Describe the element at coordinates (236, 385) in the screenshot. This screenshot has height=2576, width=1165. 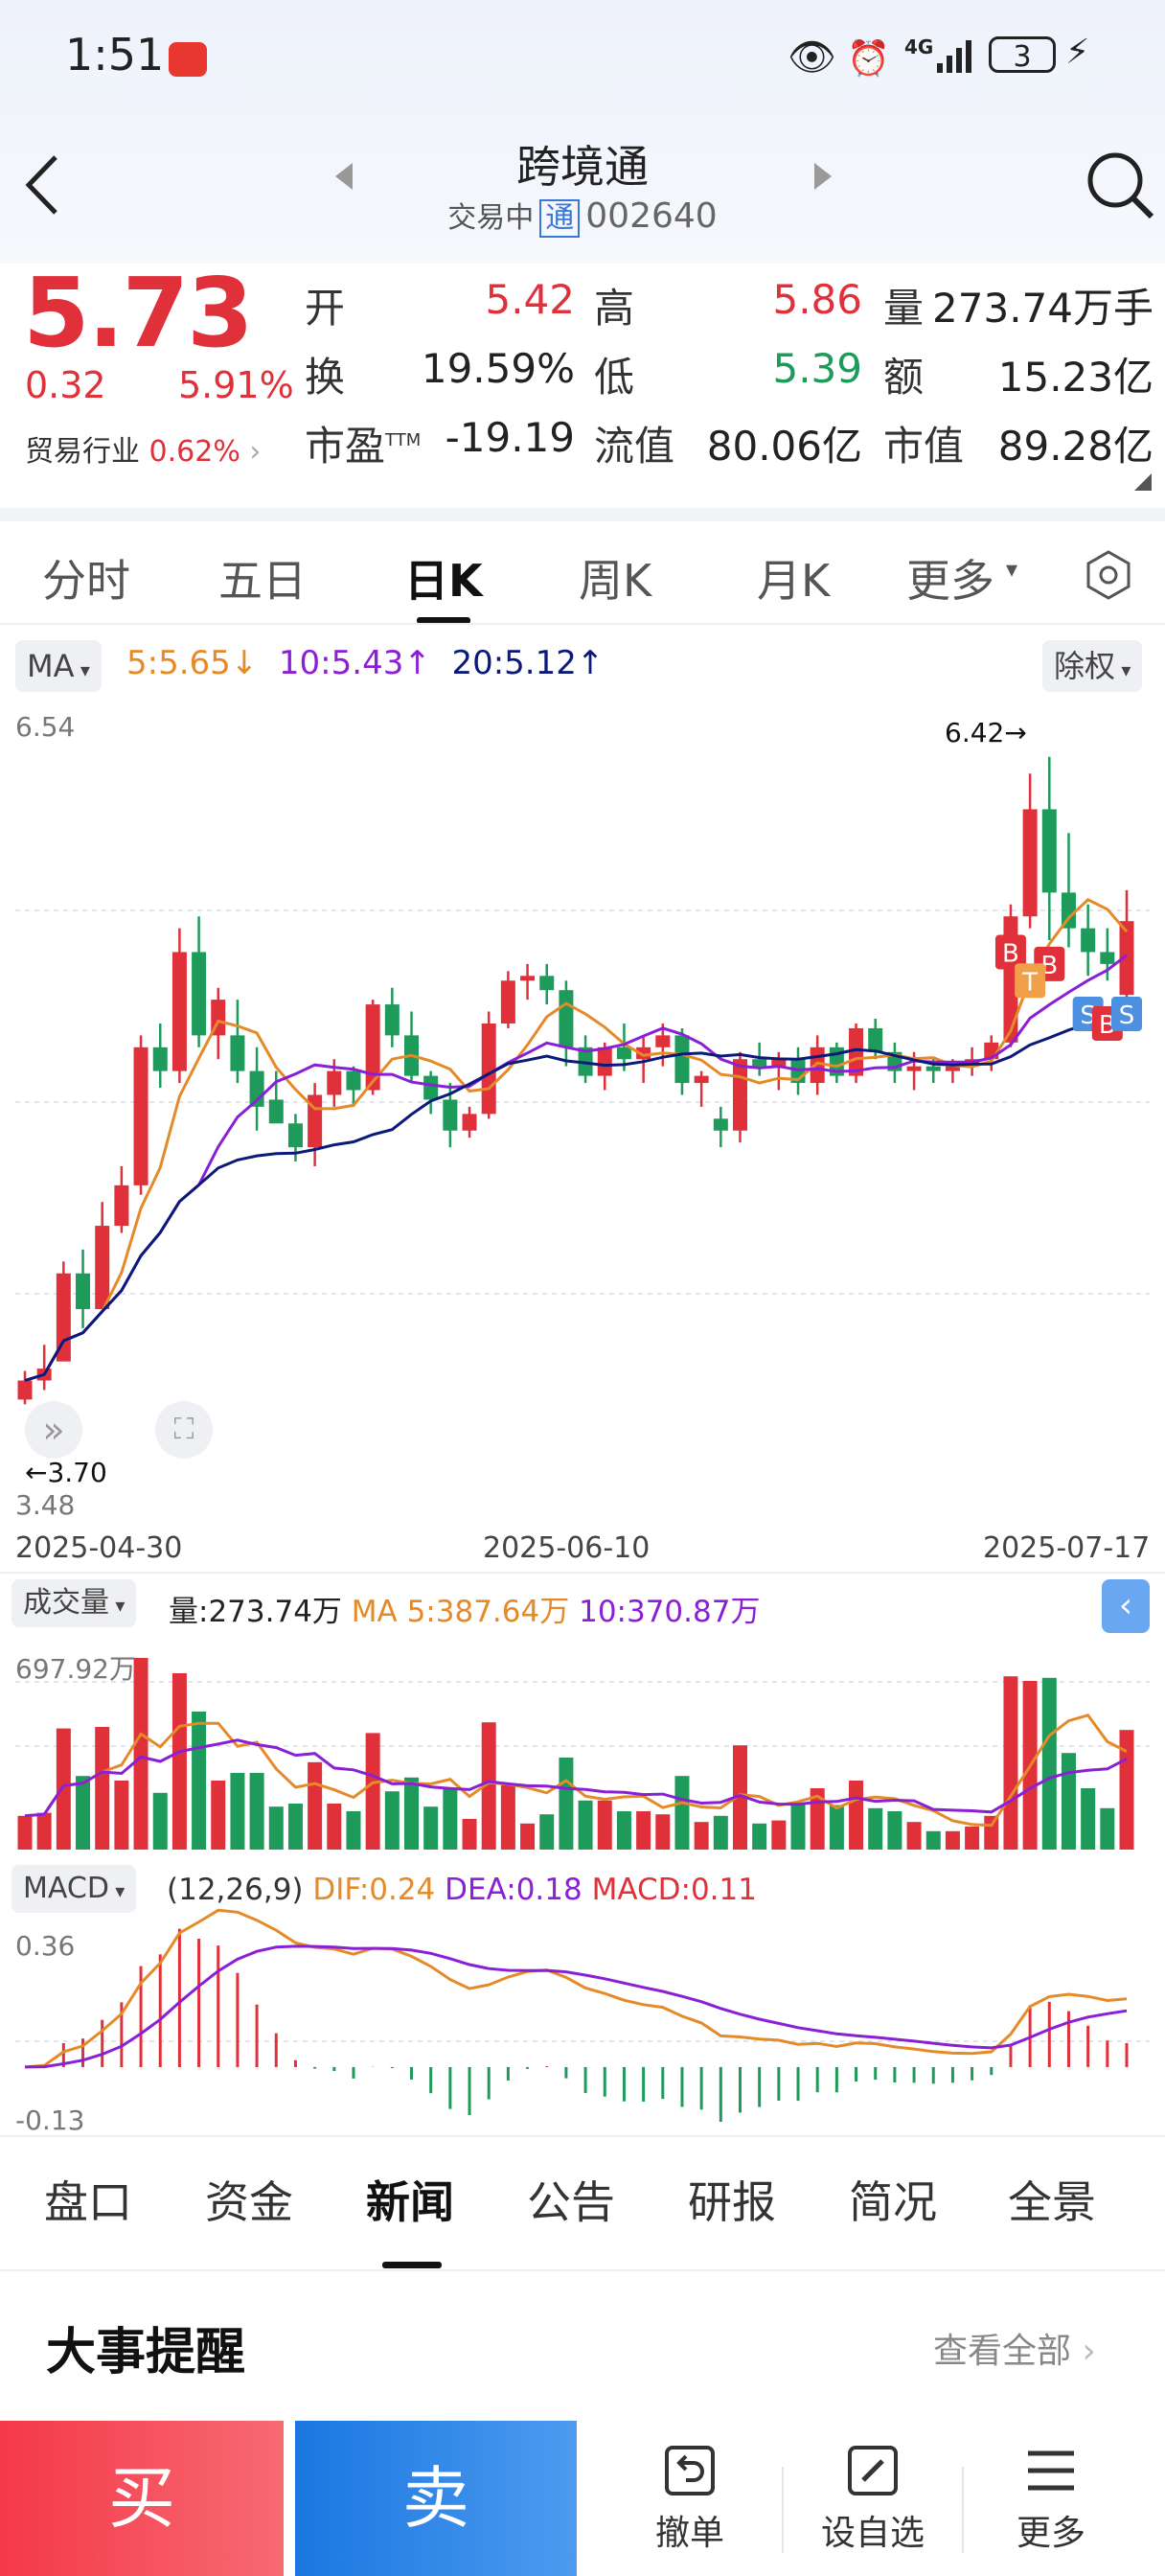
I see `price-change-pct: 5.91%` at that location.